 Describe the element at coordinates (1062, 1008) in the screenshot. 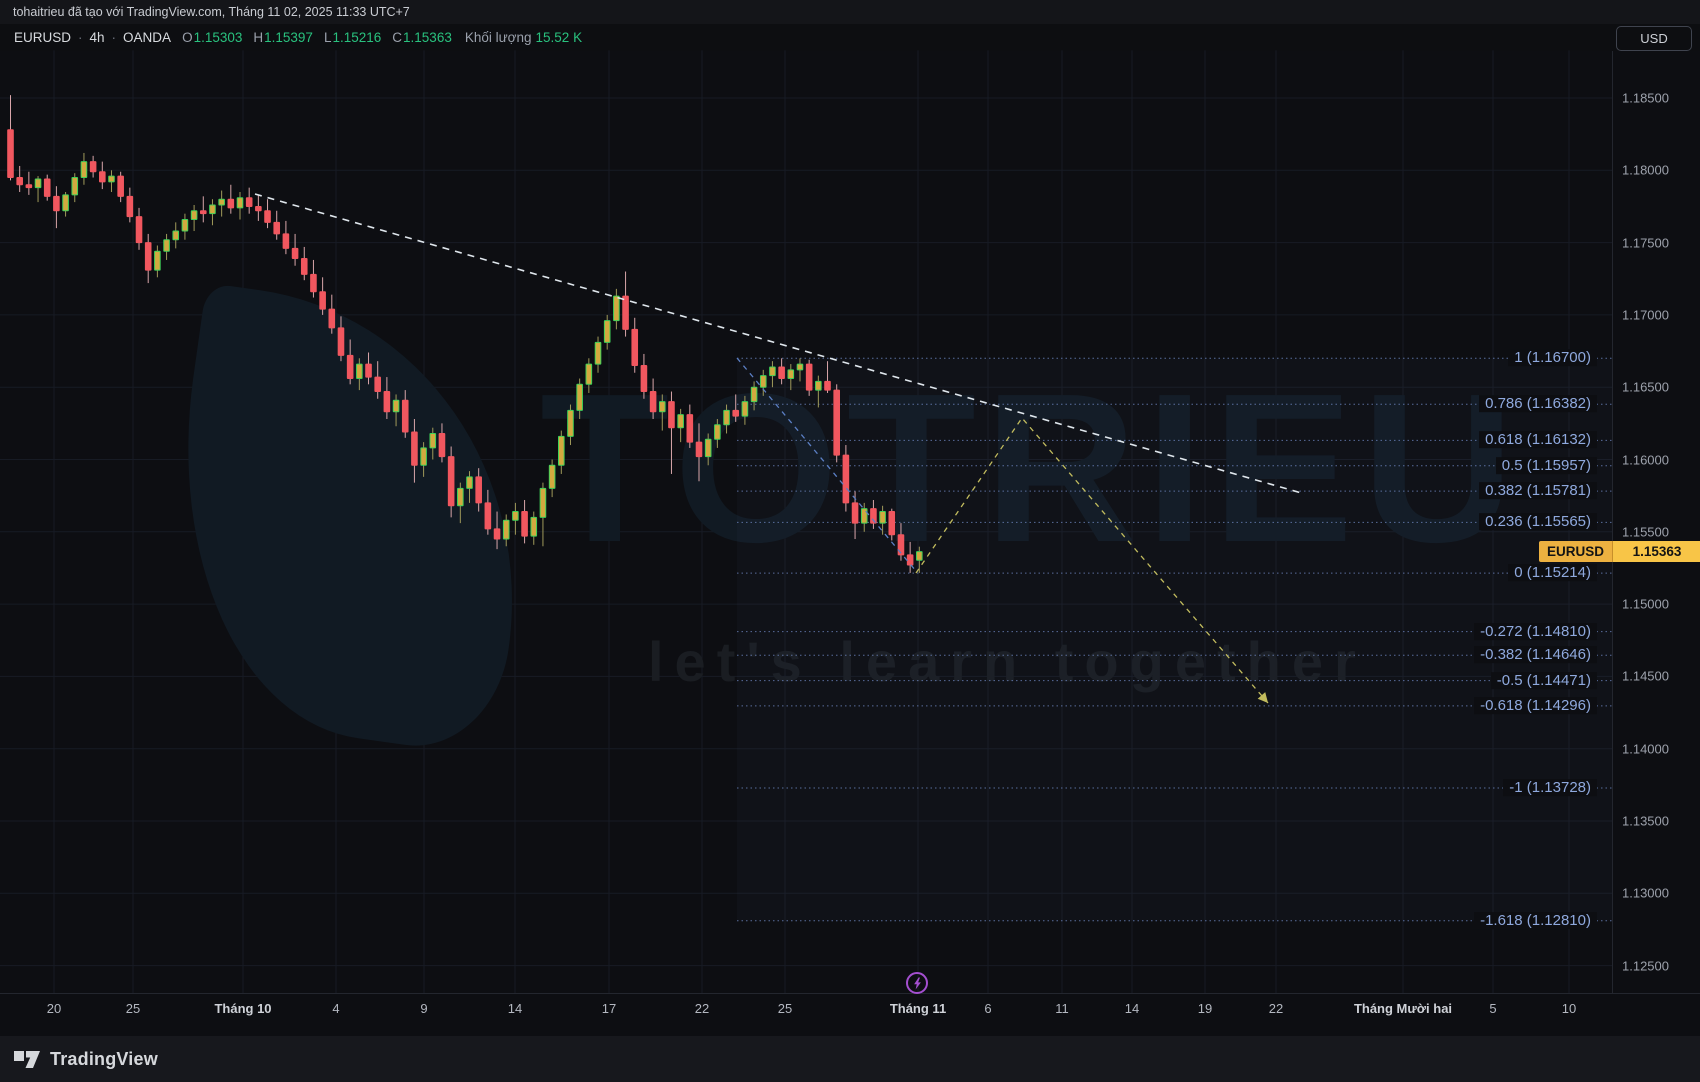

I see `time-tick-label: 11` at that location.